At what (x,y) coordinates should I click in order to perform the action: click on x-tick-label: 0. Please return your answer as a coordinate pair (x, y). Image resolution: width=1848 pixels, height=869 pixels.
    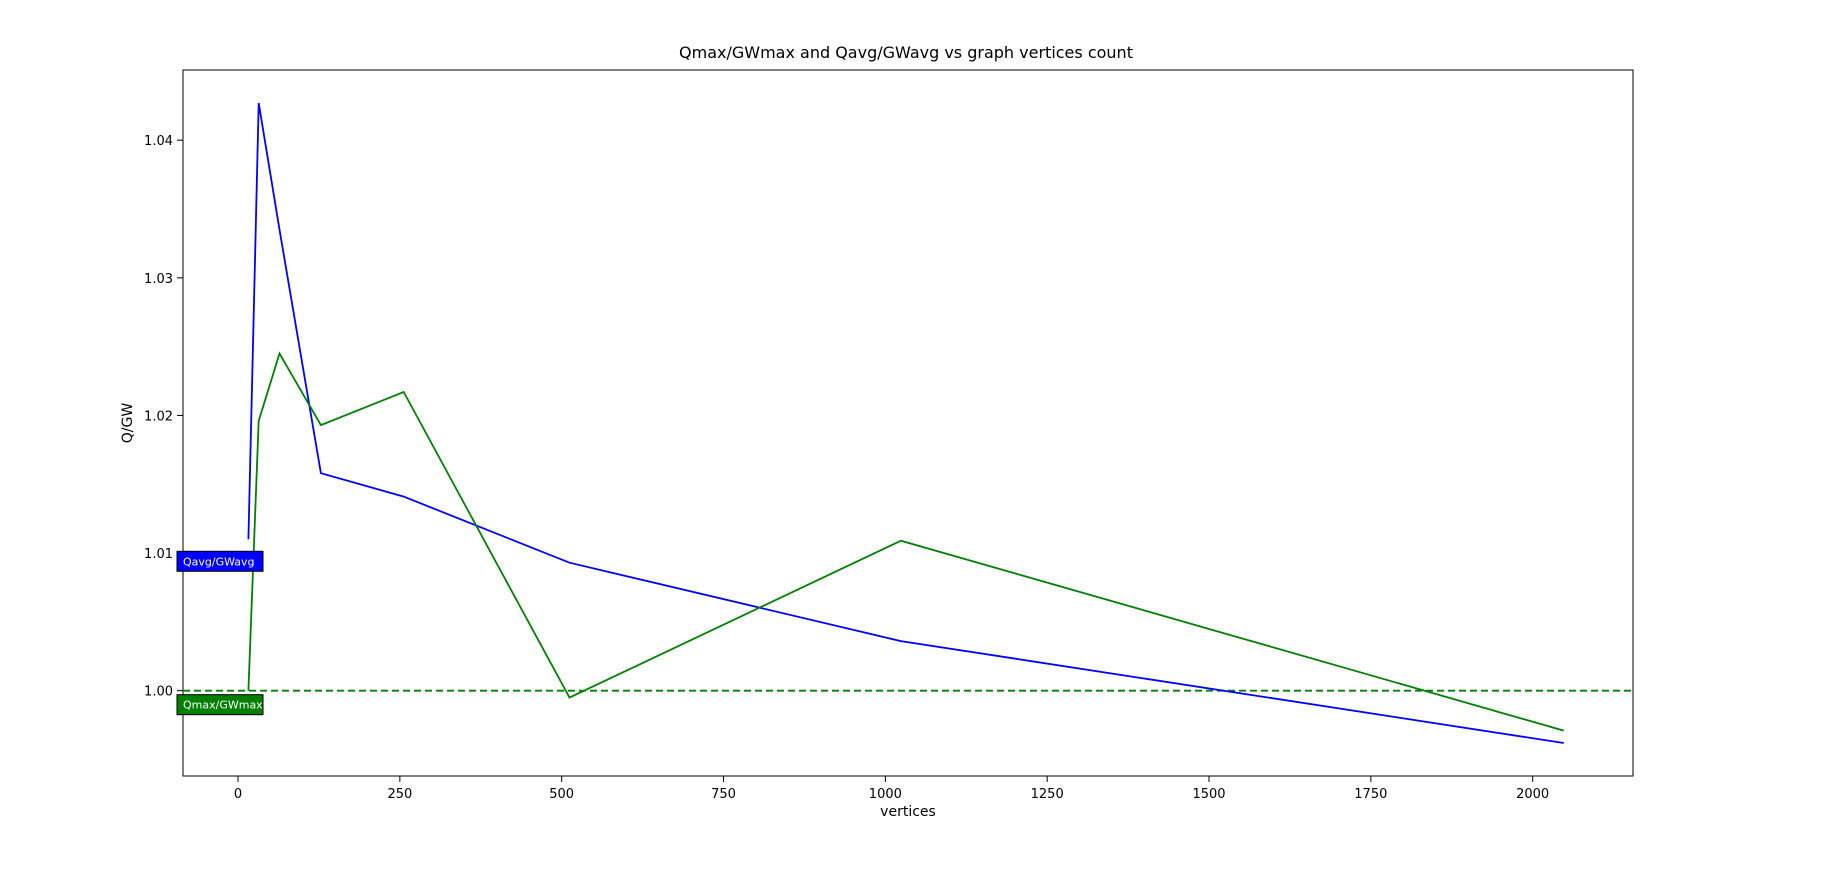
    Looking at the image, I should click on (238, 794).